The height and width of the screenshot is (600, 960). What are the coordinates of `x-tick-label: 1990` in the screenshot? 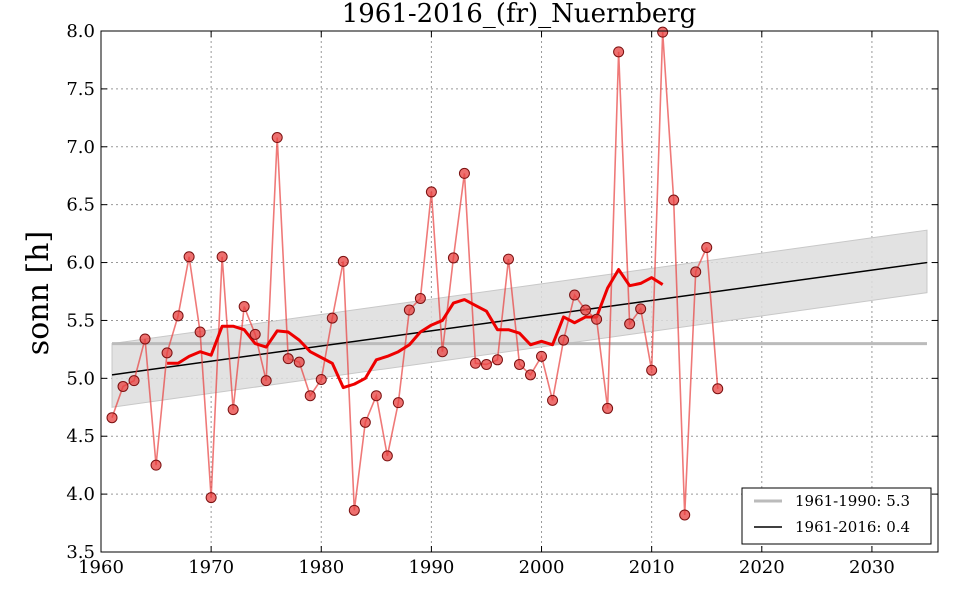 It's located at (431, 567).